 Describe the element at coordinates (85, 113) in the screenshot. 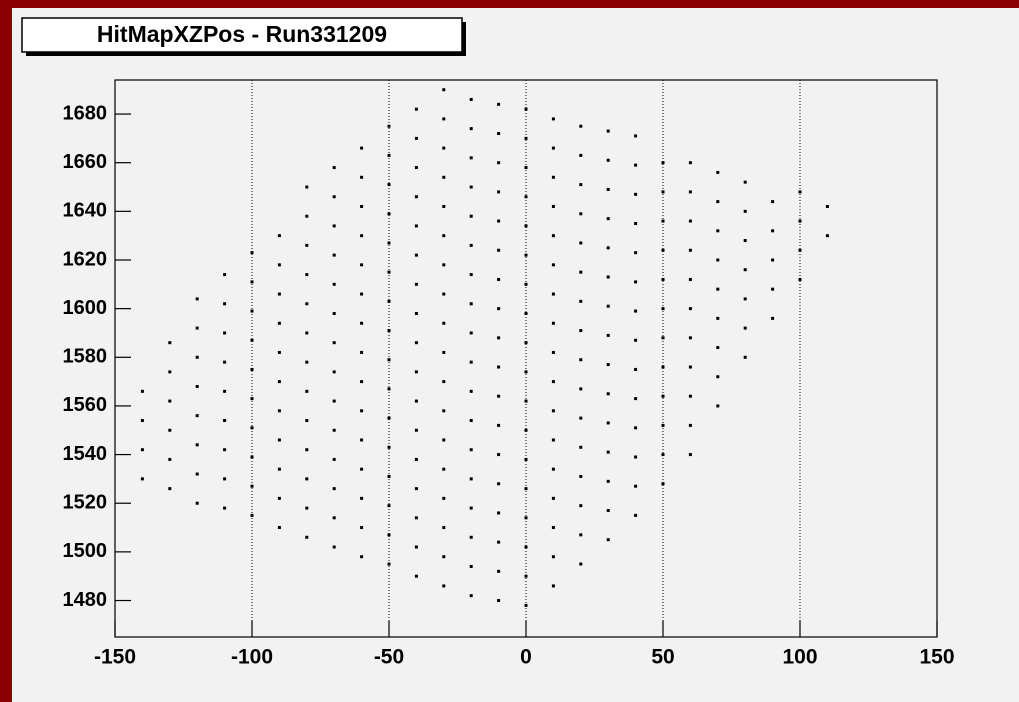

I see `y-tick-label: 1680` at that location.